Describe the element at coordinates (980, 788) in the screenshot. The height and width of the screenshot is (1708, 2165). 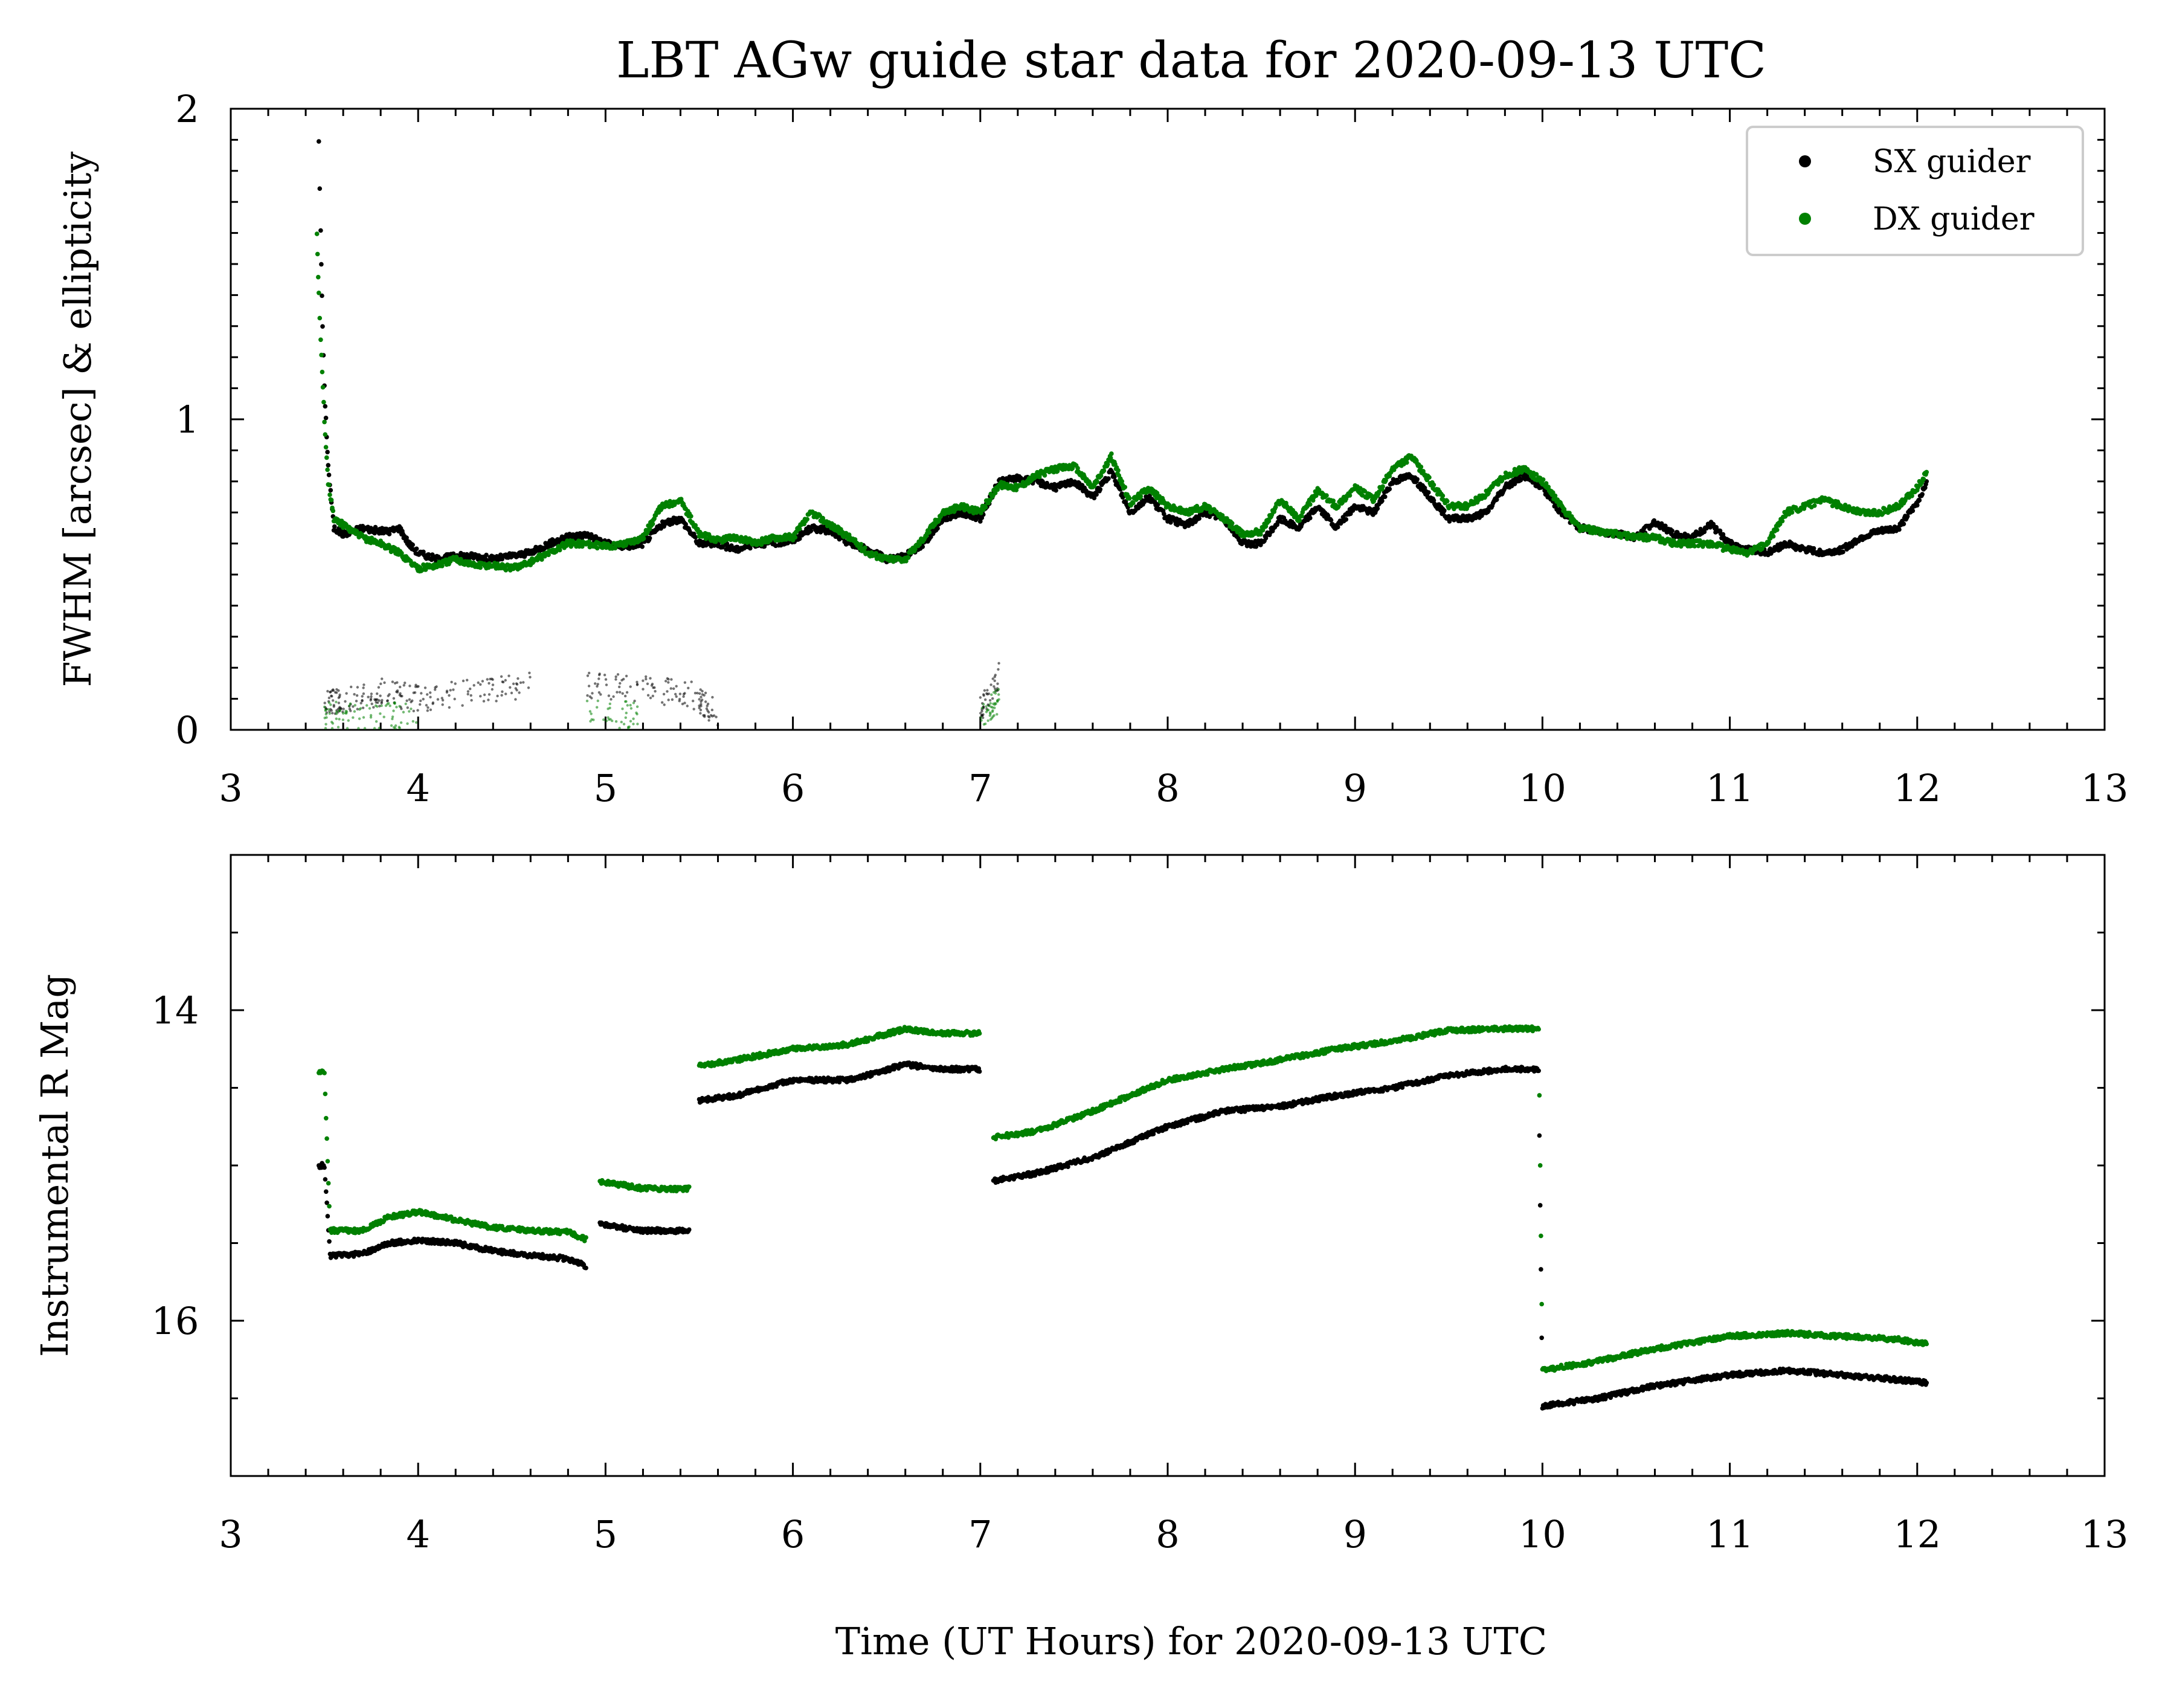
I see `x-tick-label: 7` at that location.